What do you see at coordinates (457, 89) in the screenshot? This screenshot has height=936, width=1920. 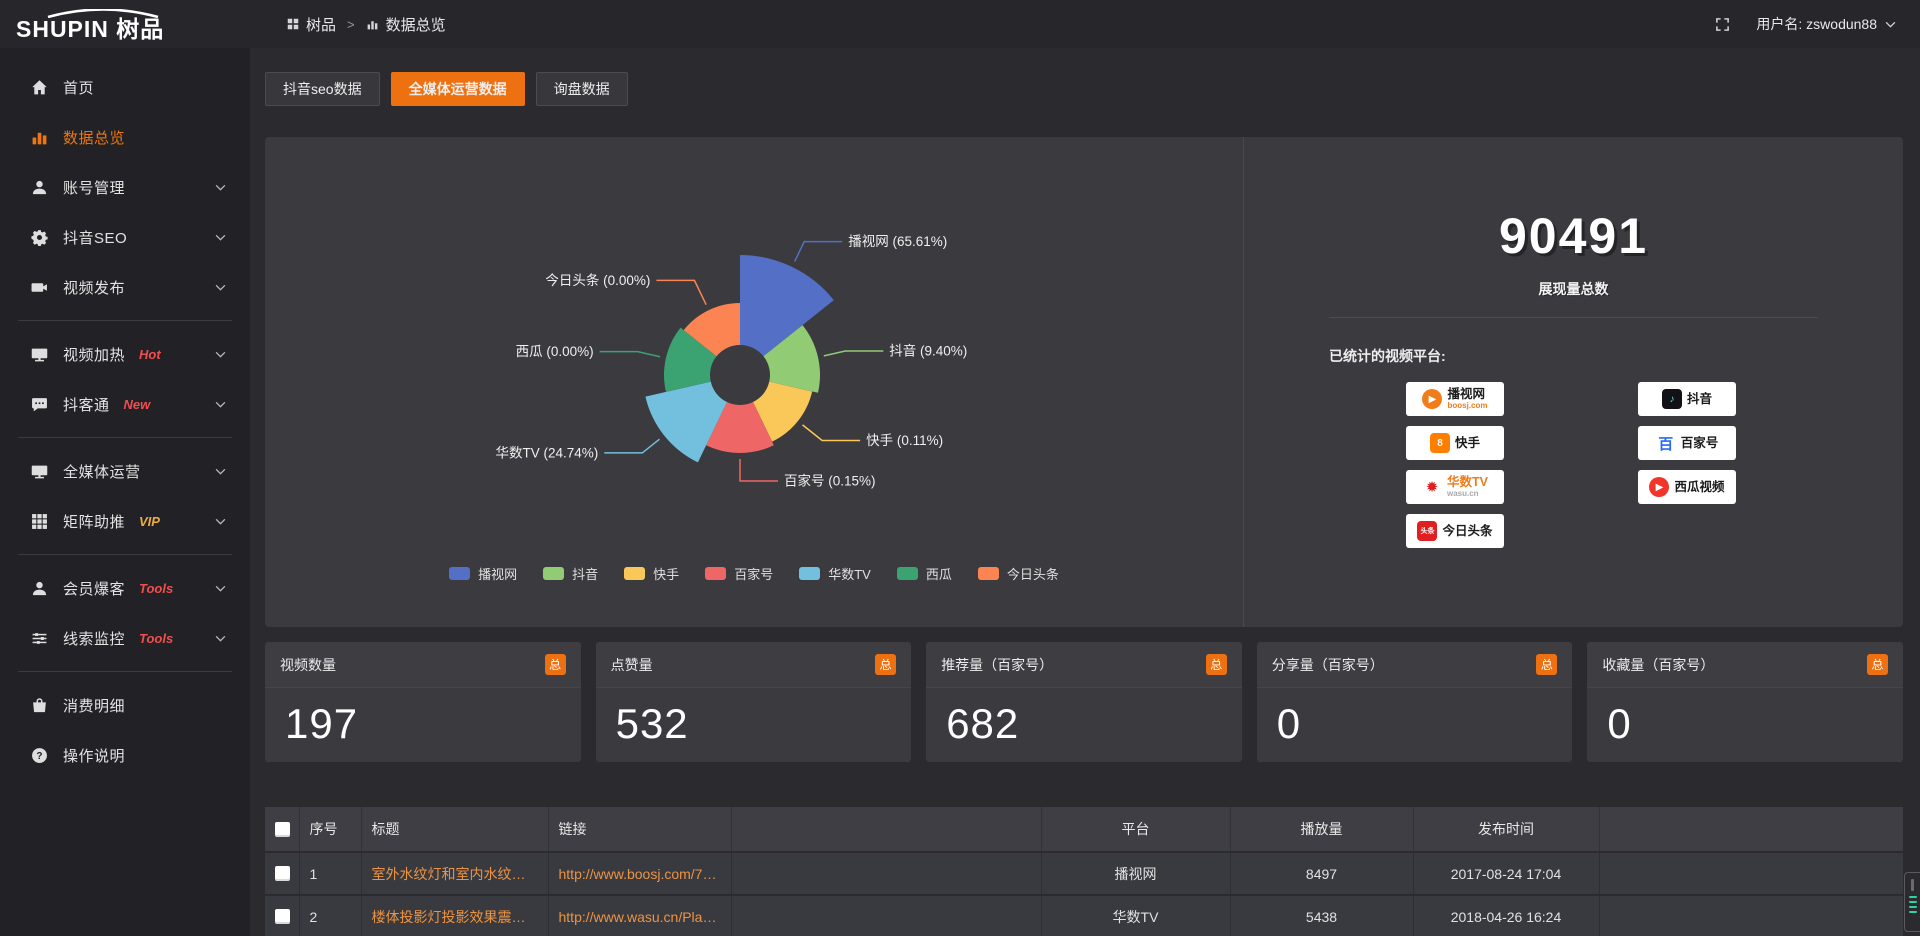 I see `tab-2: 全媒体运营数据` at bounding box center [457, 89].